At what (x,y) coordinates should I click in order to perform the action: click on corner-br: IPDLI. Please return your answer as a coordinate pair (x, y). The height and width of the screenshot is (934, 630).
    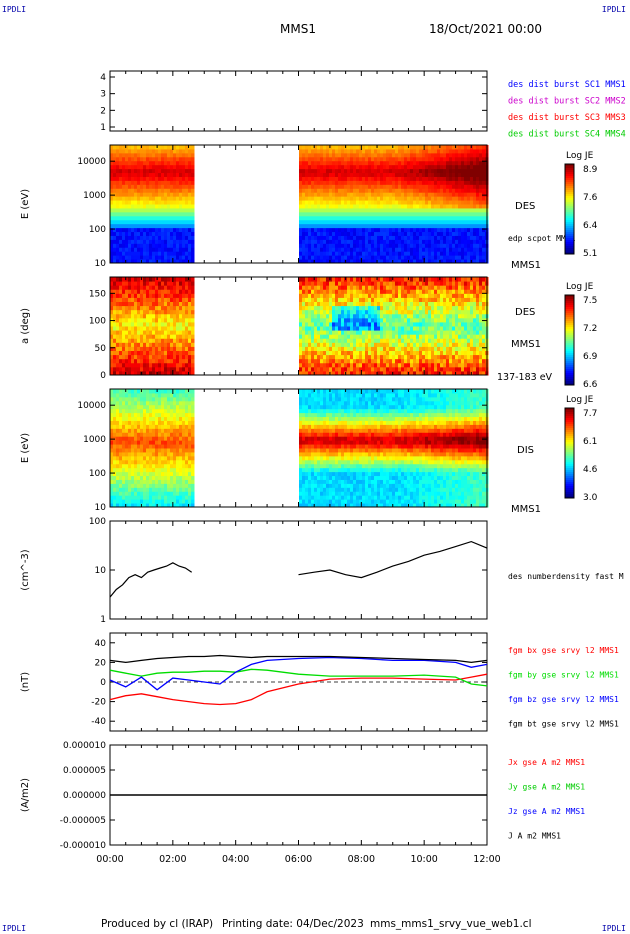
    Looking at the image, I should click on (613, 928).